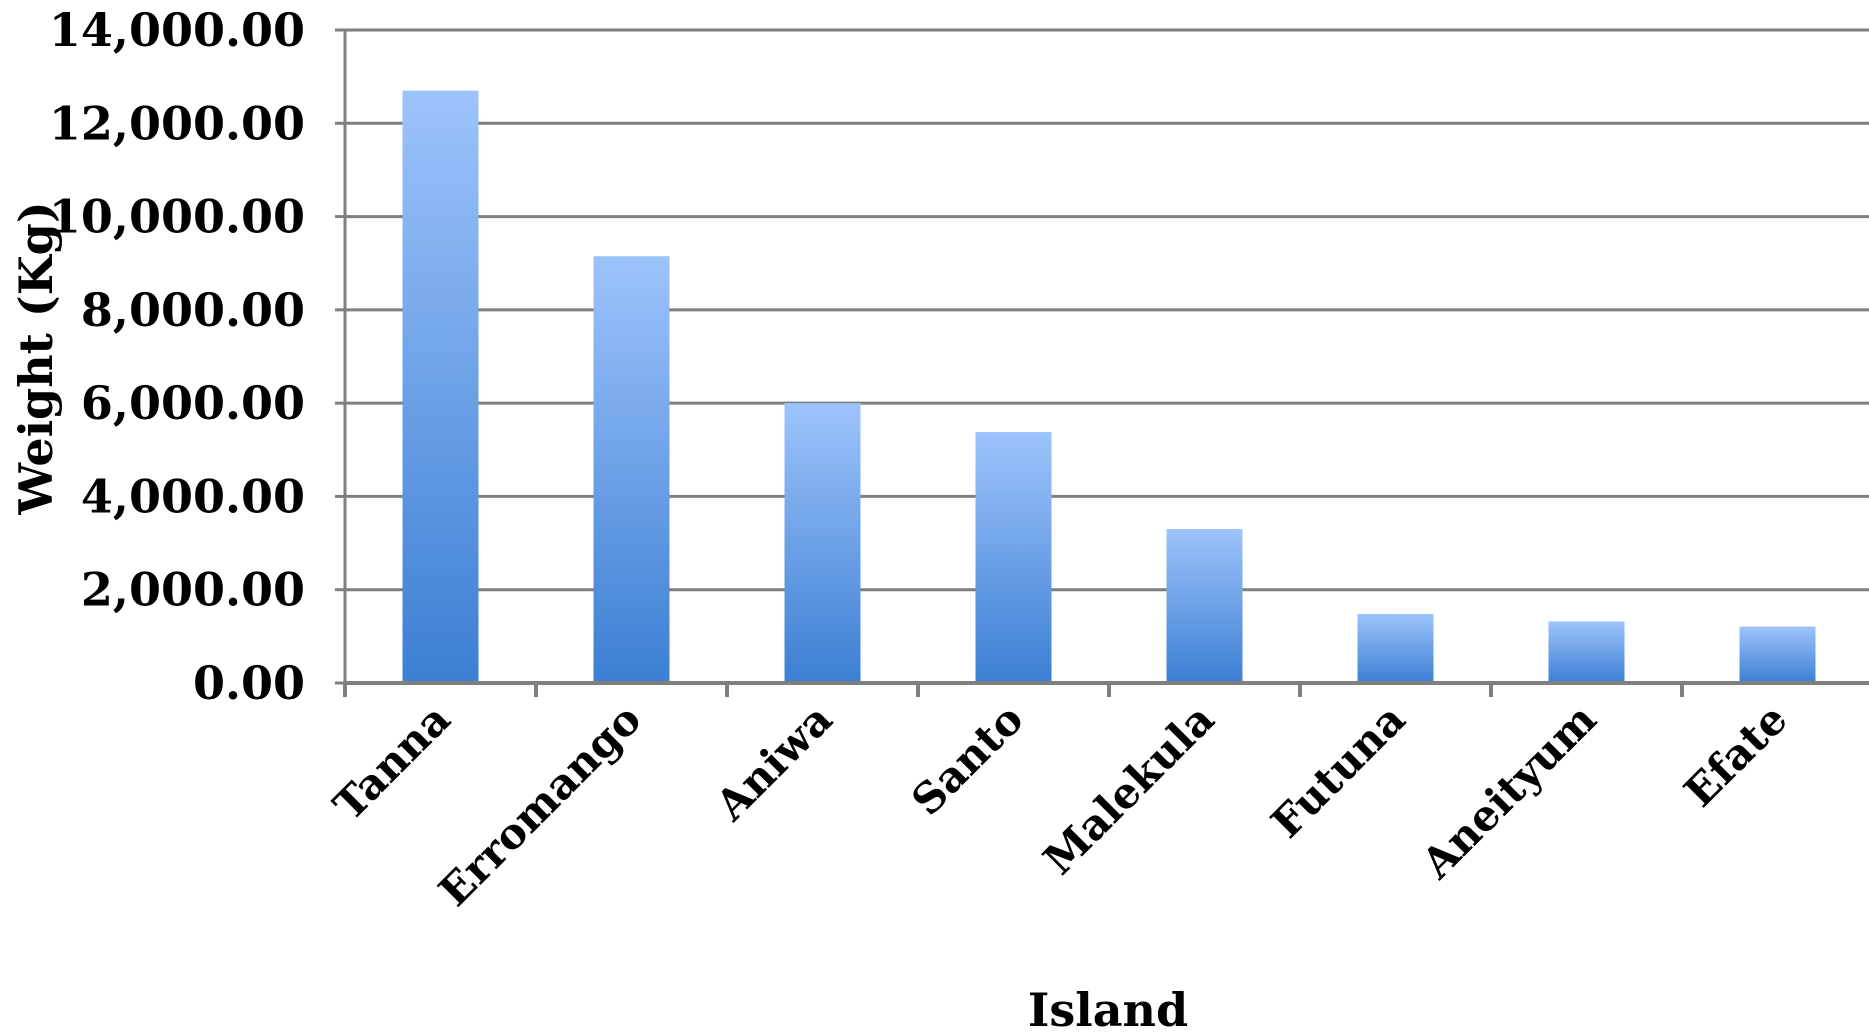  Describe the element at coordinates (36, 358) in the screenshot. I see `y-axis-title: Weight (Kg)` at that location.